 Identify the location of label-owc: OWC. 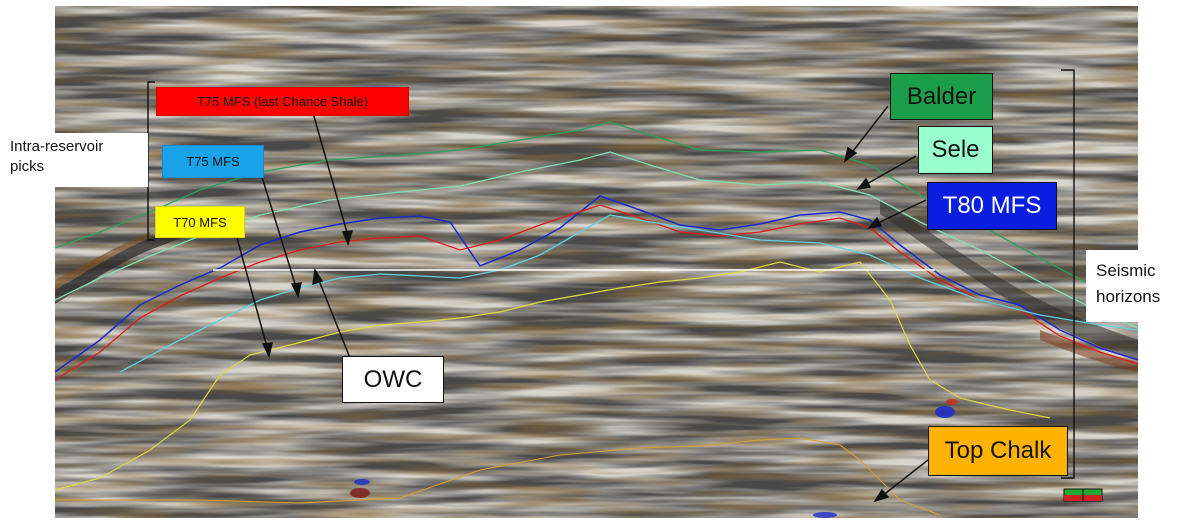
(393, 379).